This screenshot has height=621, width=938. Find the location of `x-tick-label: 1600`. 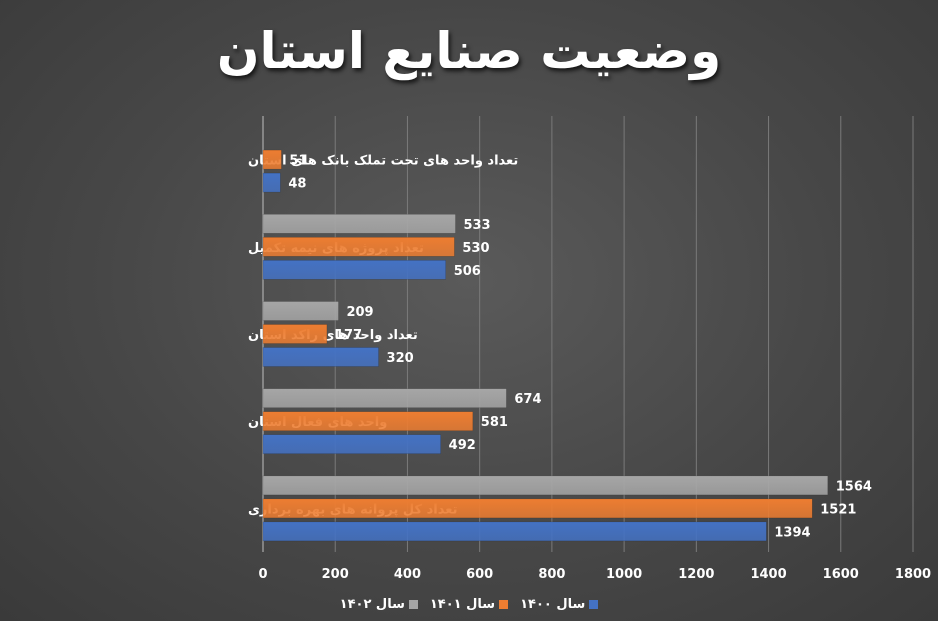

x-tick-label: 1600 is located at coordinates (841, 574).